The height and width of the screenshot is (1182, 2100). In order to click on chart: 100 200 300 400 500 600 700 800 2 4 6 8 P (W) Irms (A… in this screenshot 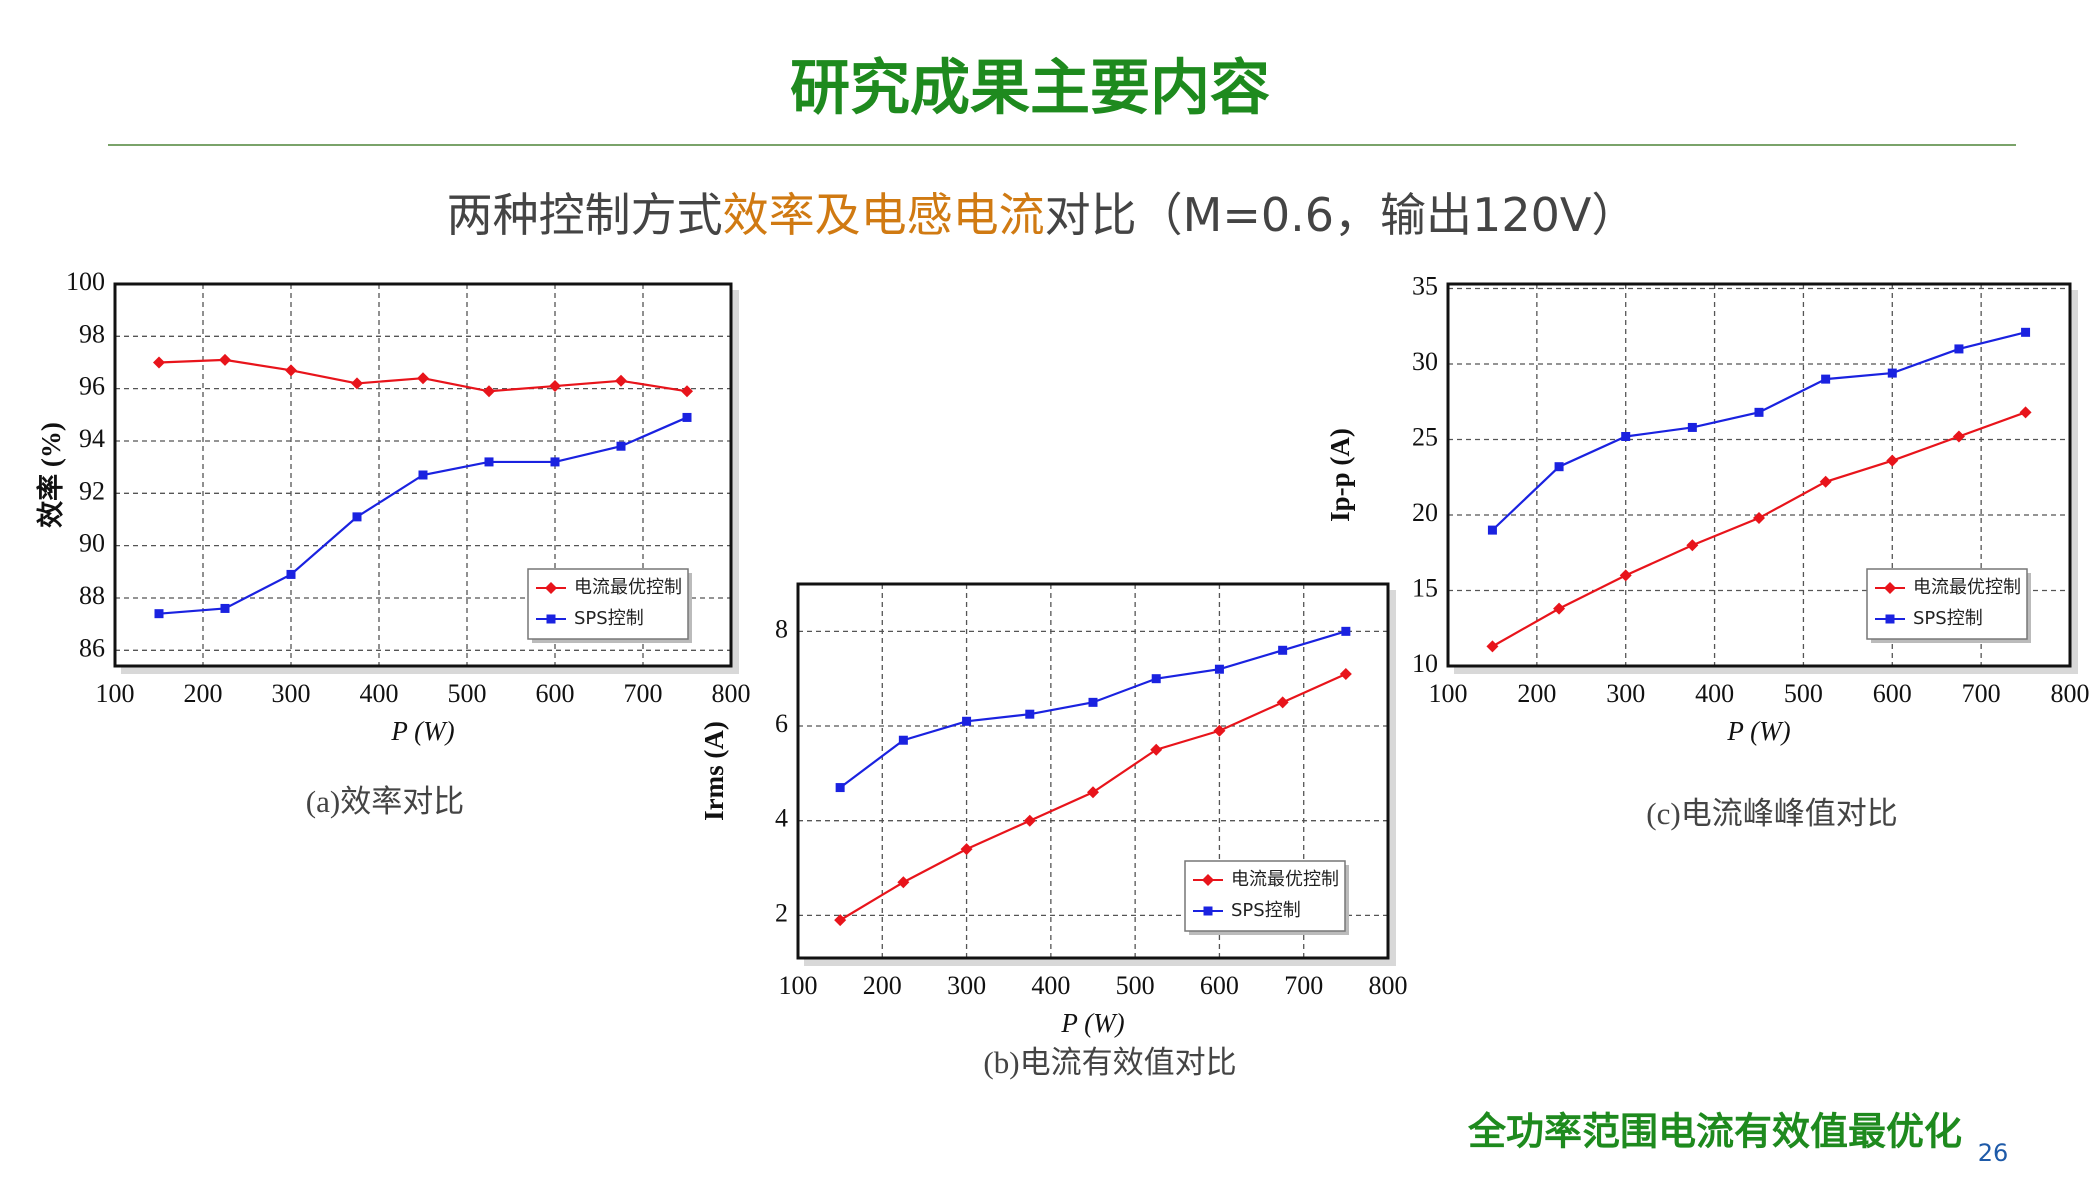, I will do `click(1053, 831)`.